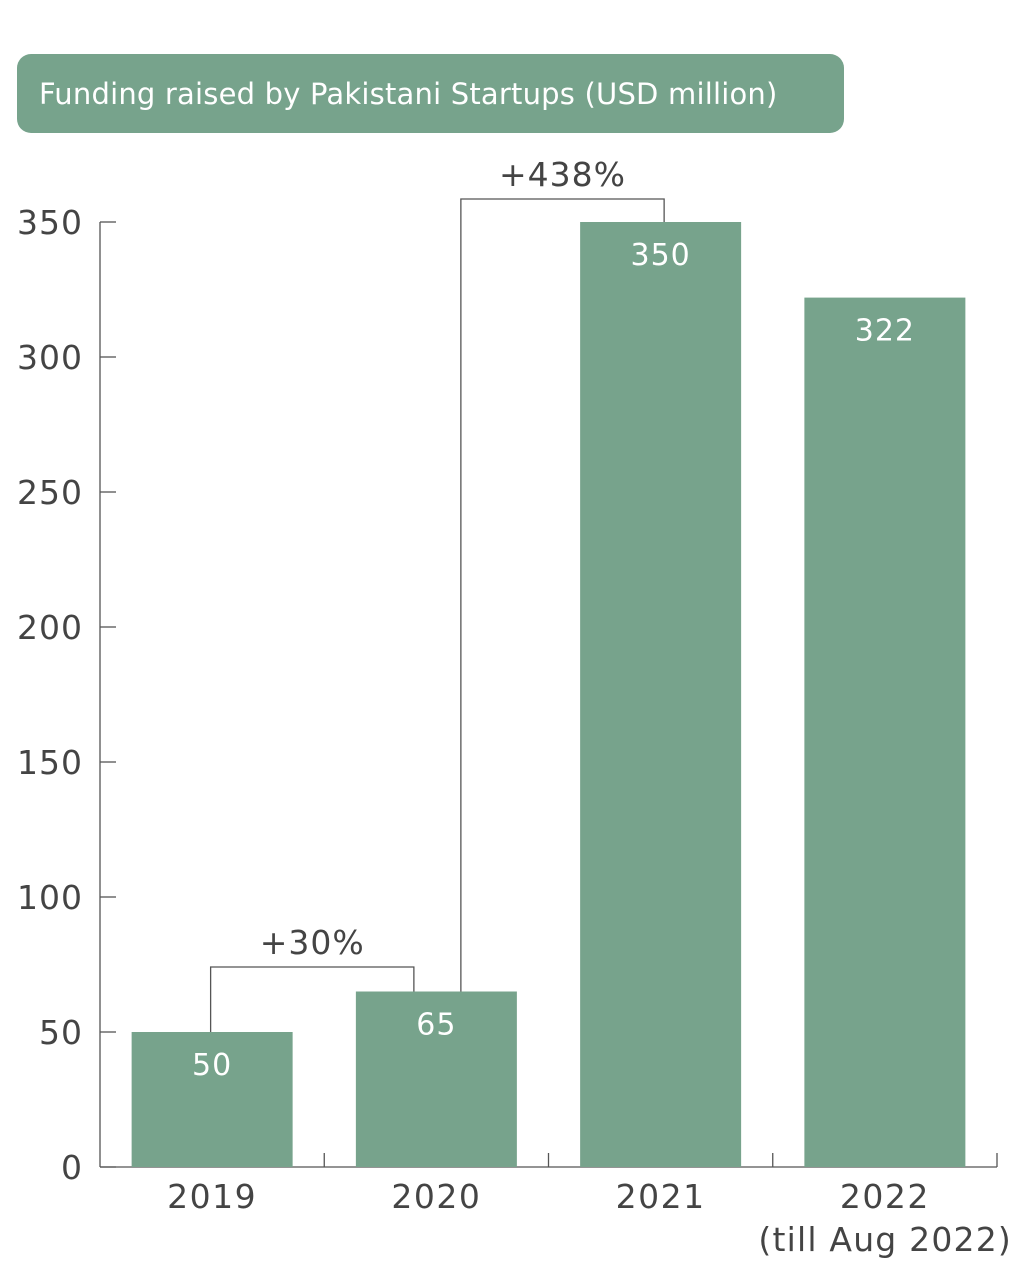 The width and height of the screenshot is (1024, 1280). Describe the element at coordinates (436, 1196) in the screenshot. I see `x-tick-label-2020: 2020` at that location.